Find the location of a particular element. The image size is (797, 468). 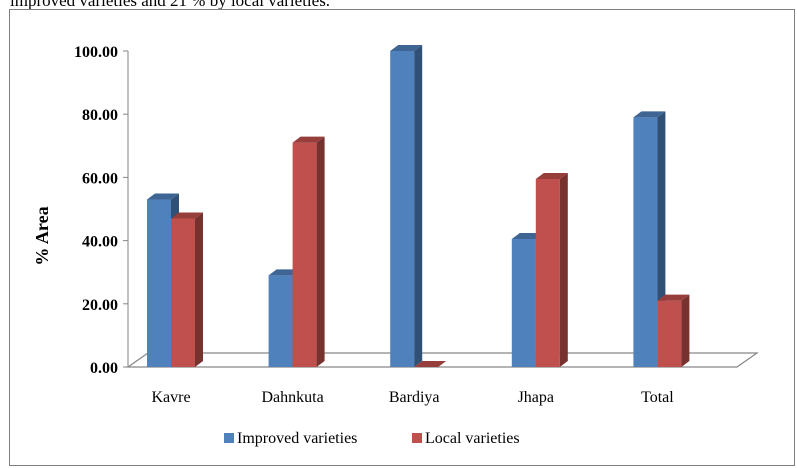

bar-improved-total is located at coordinates (649, 239).